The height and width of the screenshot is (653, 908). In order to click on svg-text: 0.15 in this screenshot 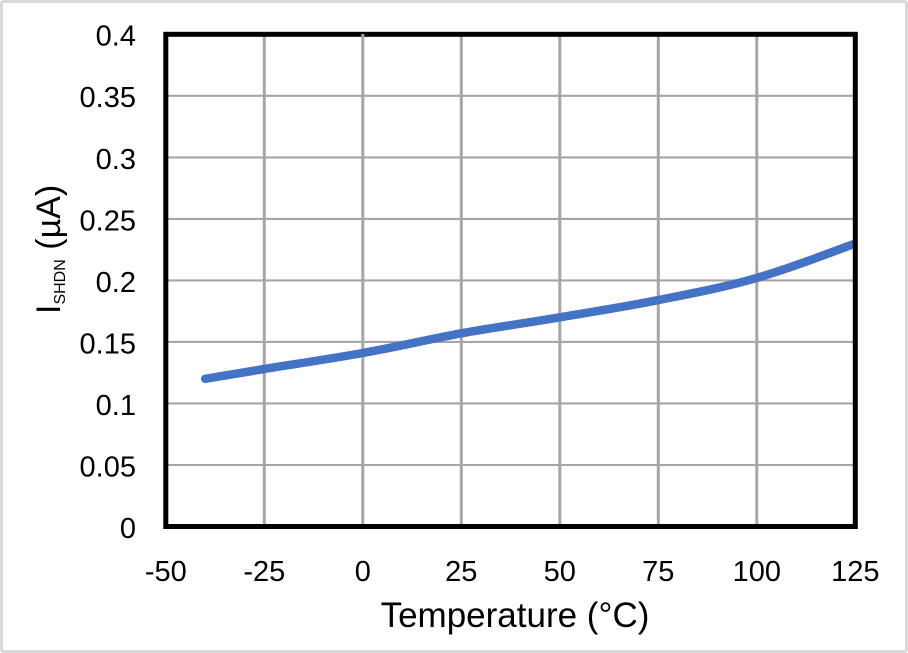, I will do `click(108, 344)`.